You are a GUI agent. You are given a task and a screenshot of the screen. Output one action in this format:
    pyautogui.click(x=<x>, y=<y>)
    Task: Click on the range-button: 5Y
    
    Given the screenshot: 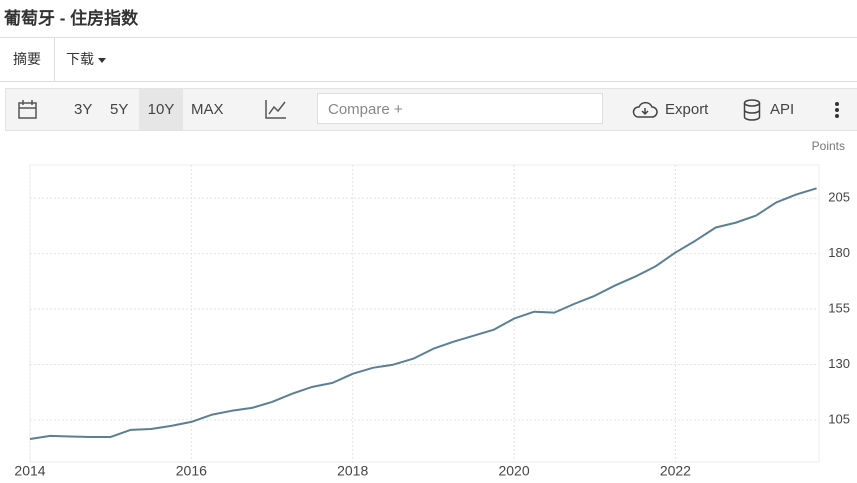 What is the action you would take?
    pyautogui.click(x=119, y=109)
    